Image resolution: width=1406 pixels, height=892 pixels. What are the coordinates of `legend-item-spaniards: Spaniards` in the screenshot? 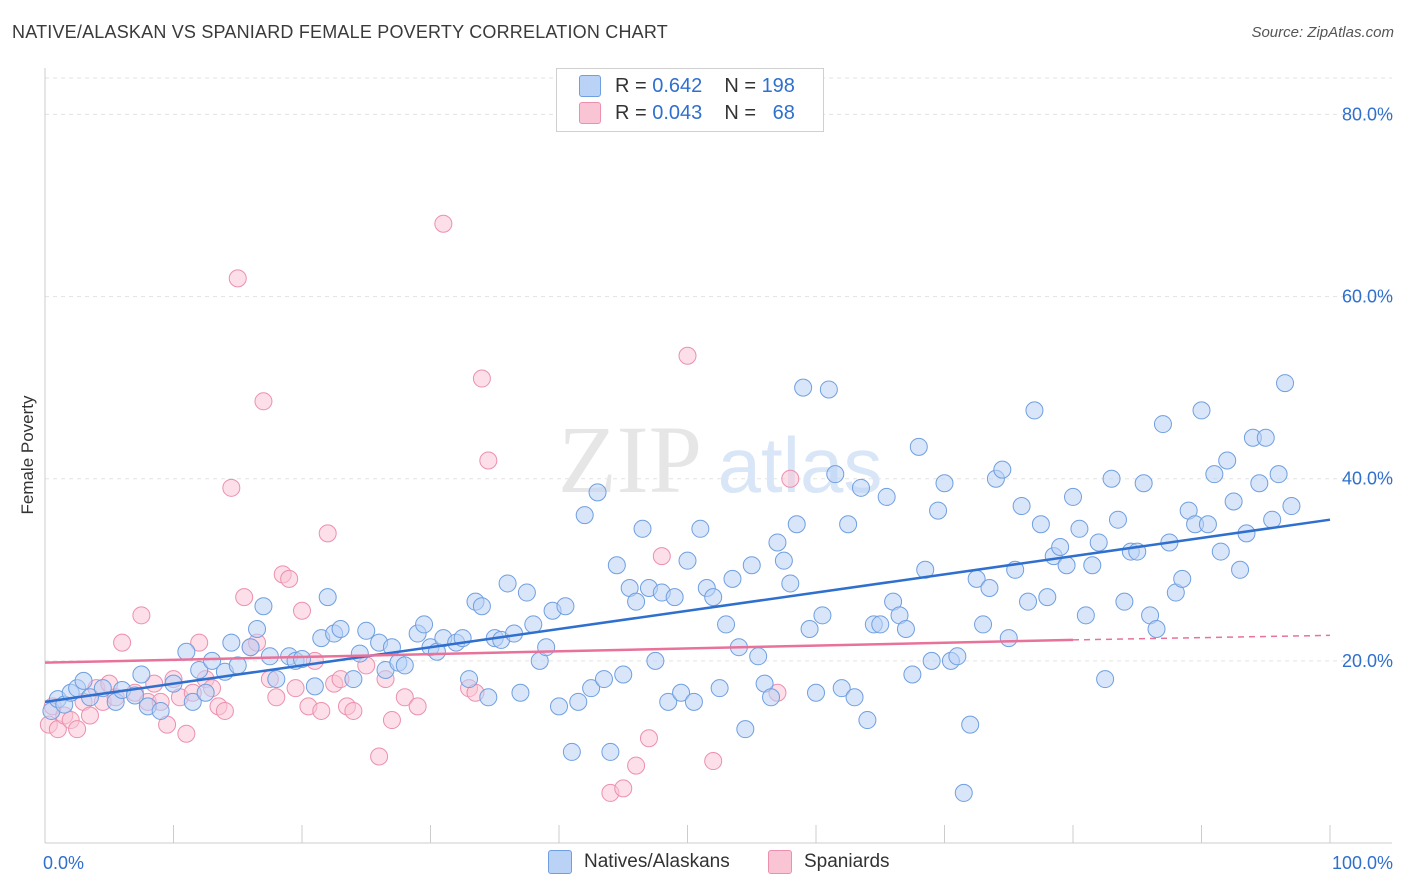 It's located at (829, 862).